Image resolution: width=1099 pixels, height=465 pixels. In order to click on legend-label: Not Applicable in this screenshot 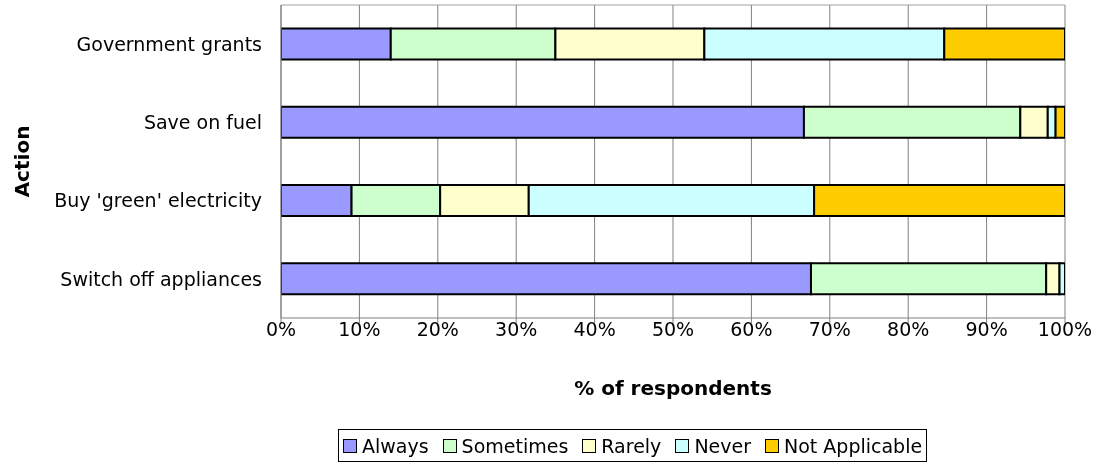, I will do `click(853, 445)`.